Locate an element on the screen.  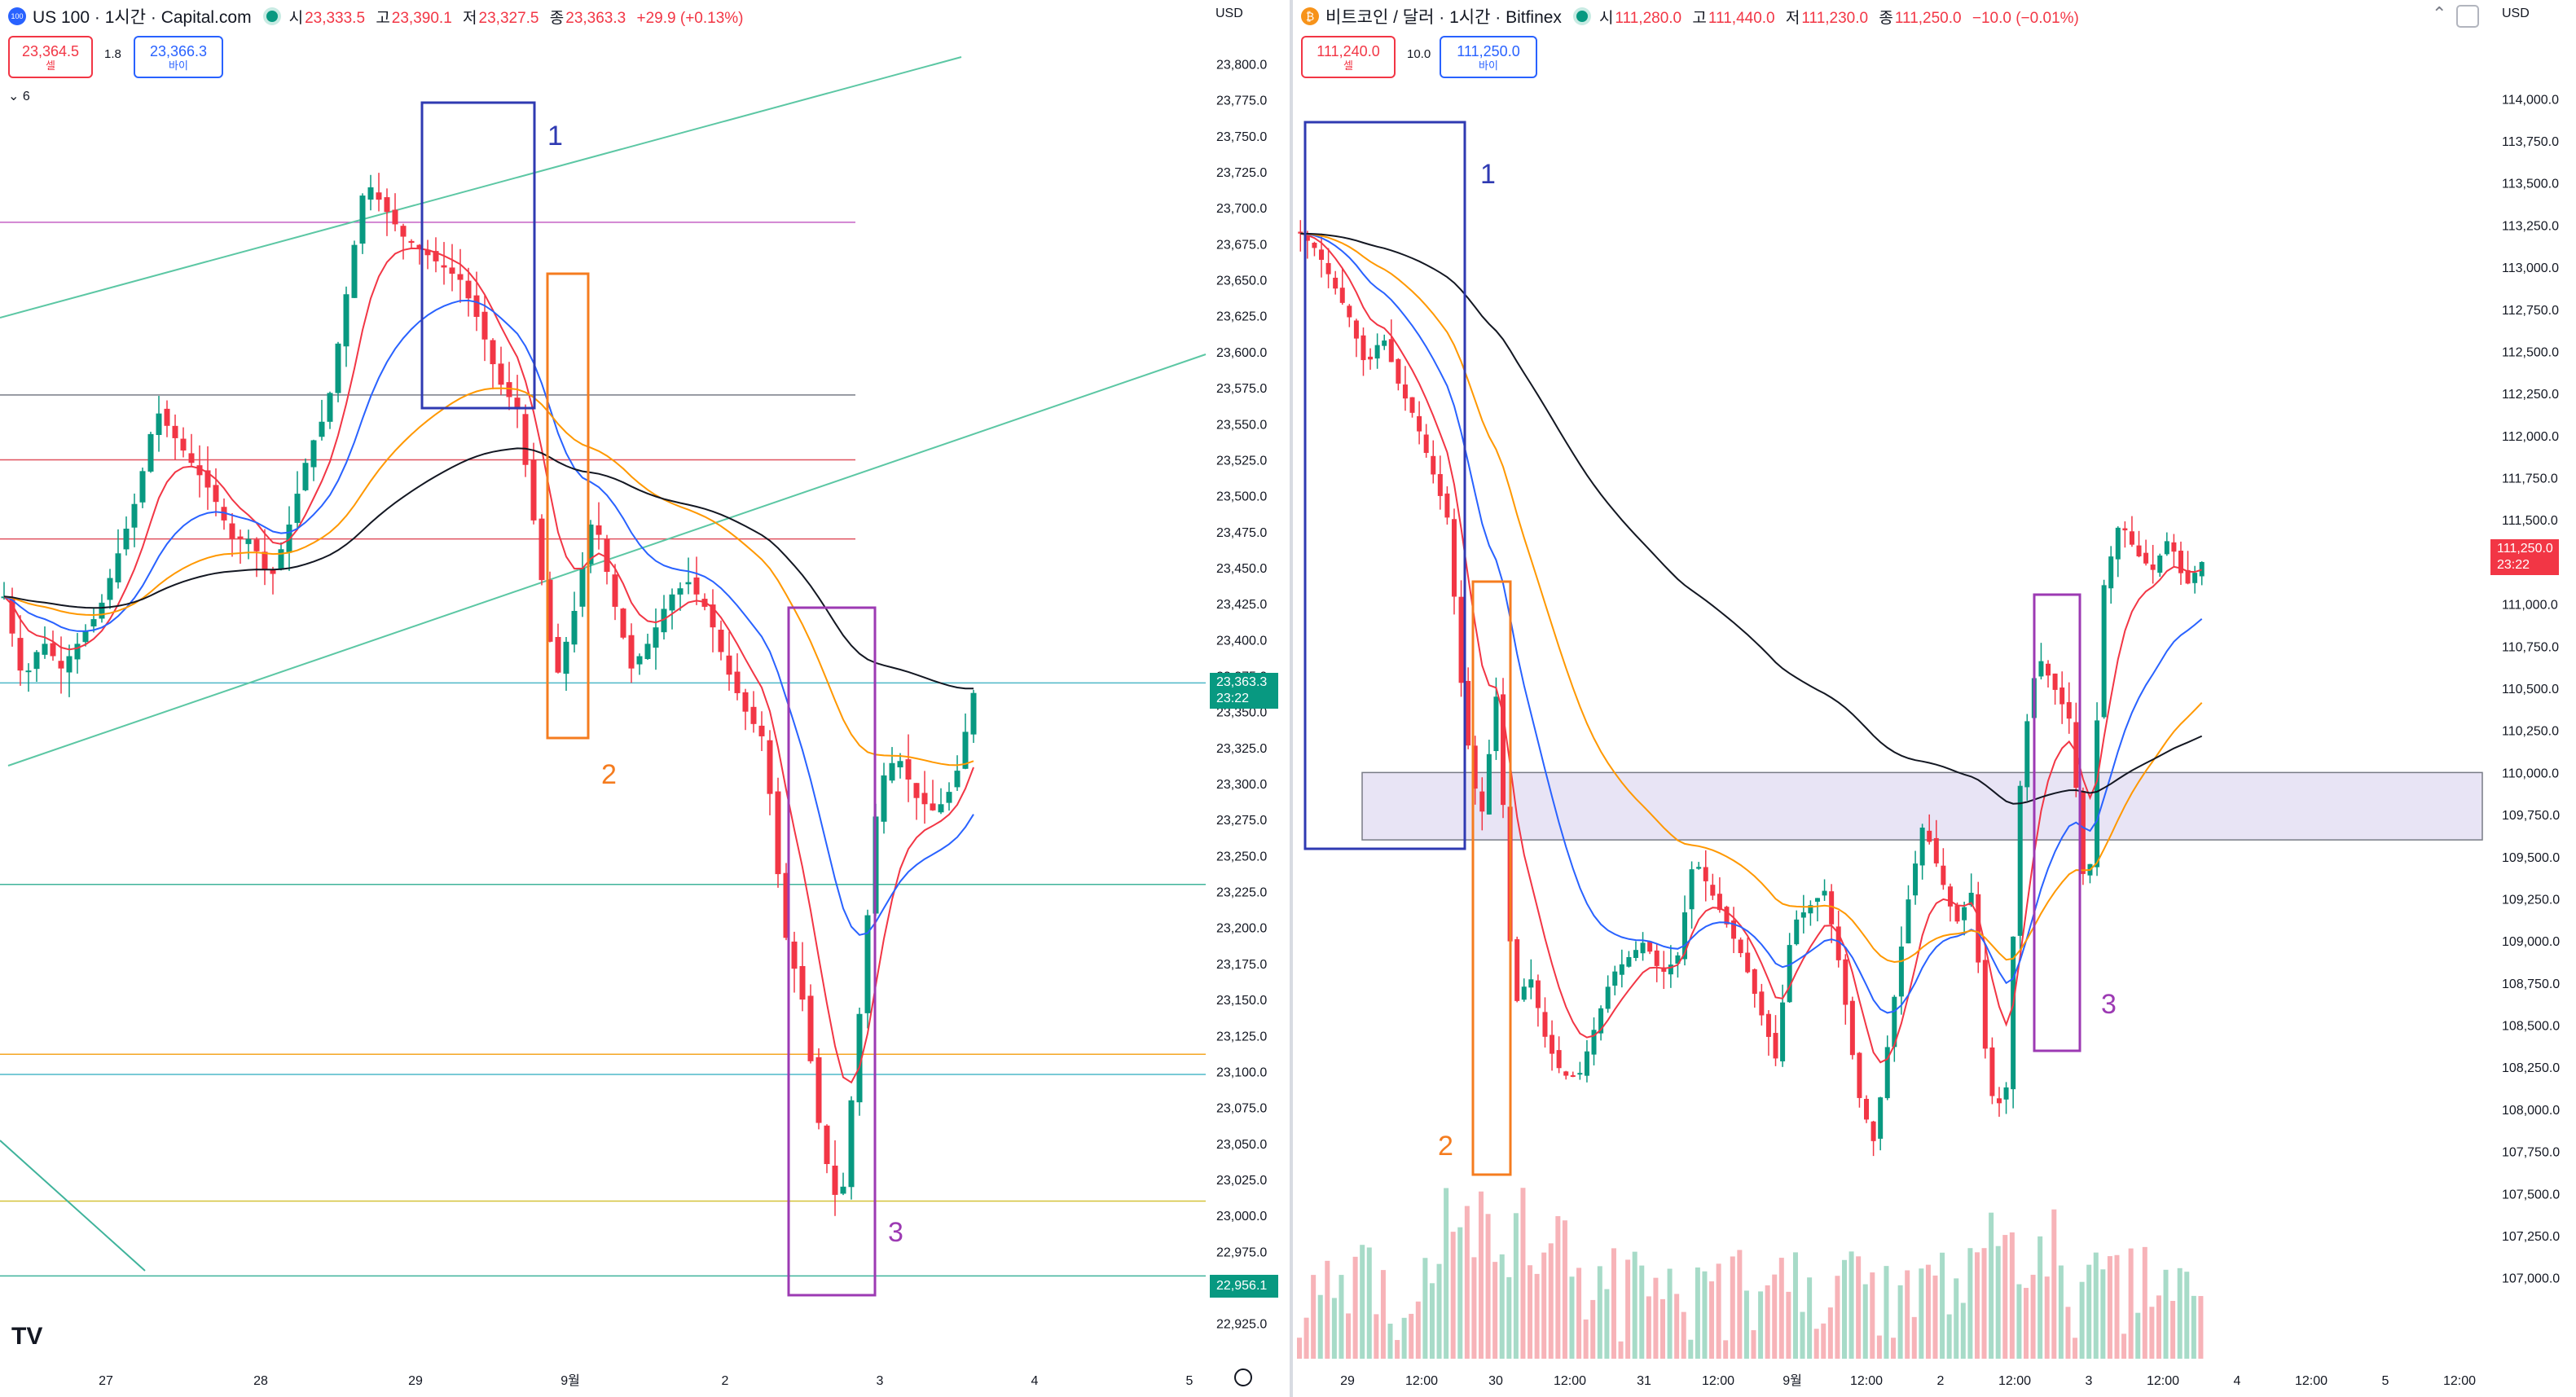
y-tick-label: 108,250.0 is located at coordinates (2531, 1068).